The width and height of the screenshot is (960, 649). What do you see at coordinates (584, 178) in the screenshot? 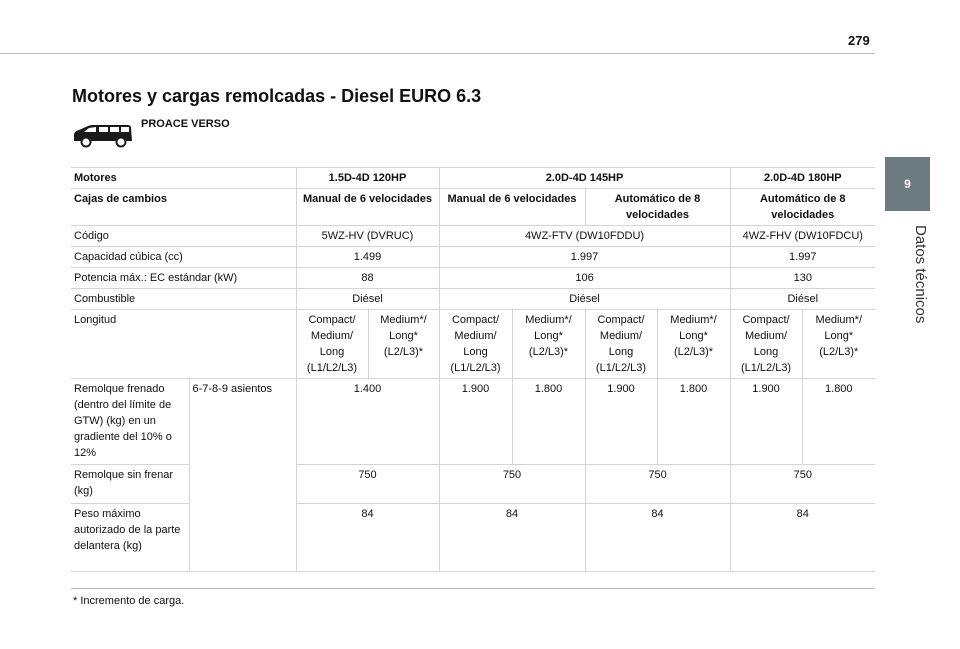
I see `engine-header: 2.0D-4D 145HP` at bounding box center [584, 178].